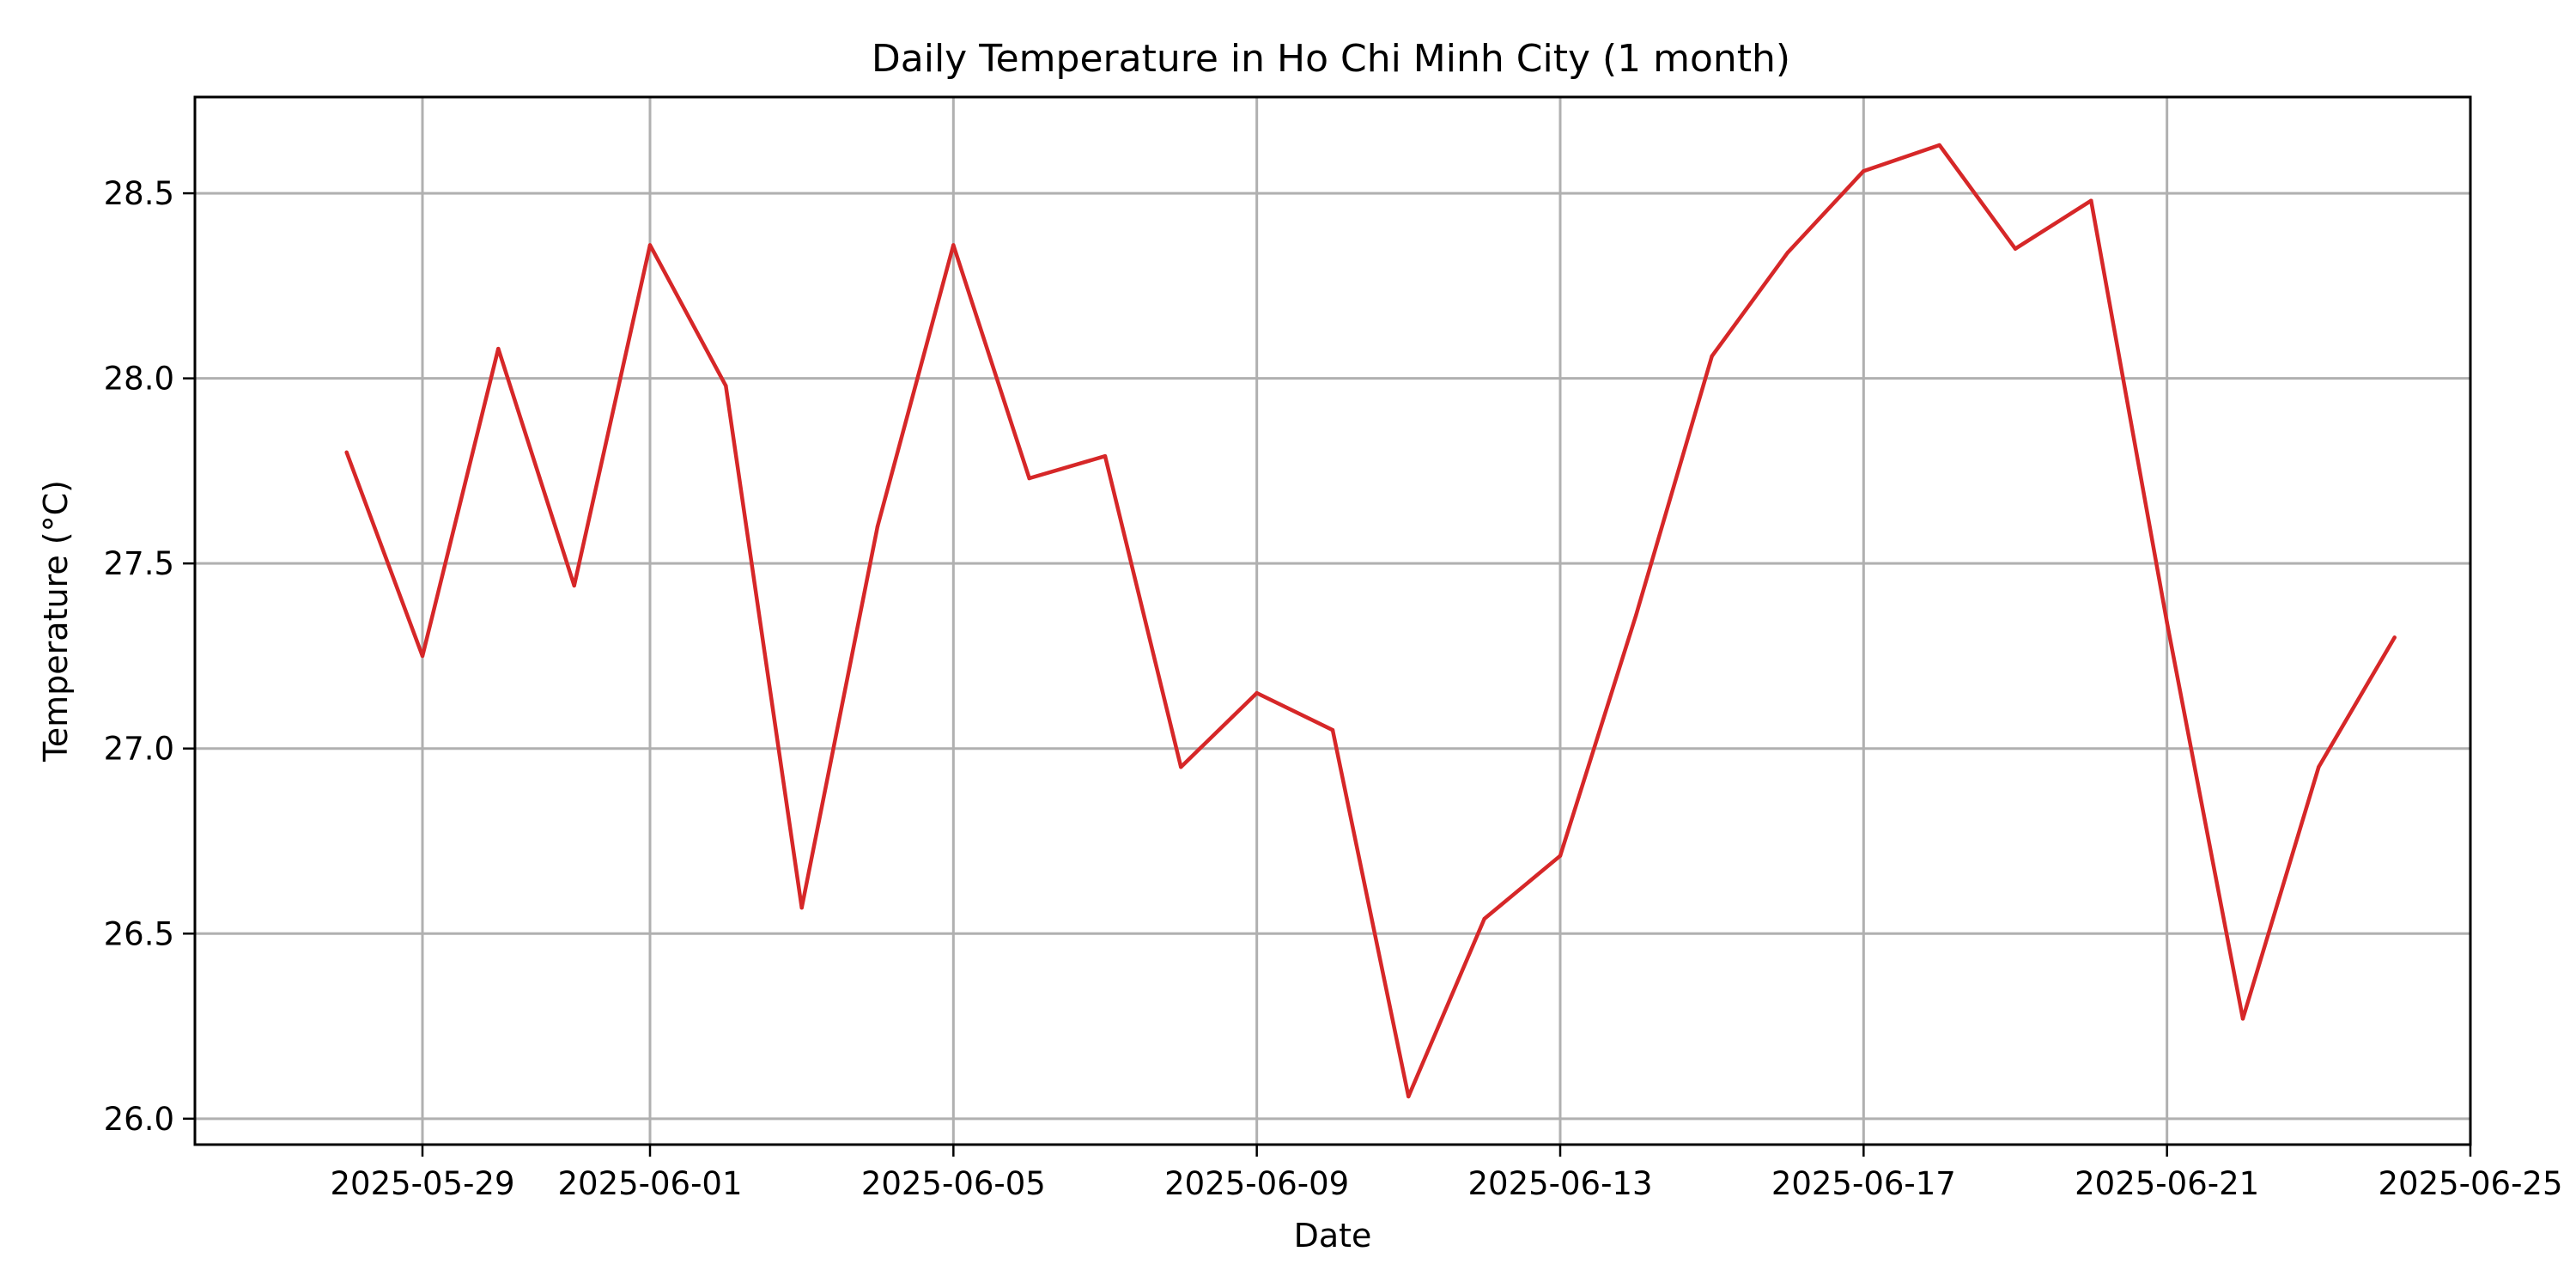  What do you see at coordinates (139, 563) in the screenshot?
I see `y-tick-label: 27.5` at bounding box center [139, 563].